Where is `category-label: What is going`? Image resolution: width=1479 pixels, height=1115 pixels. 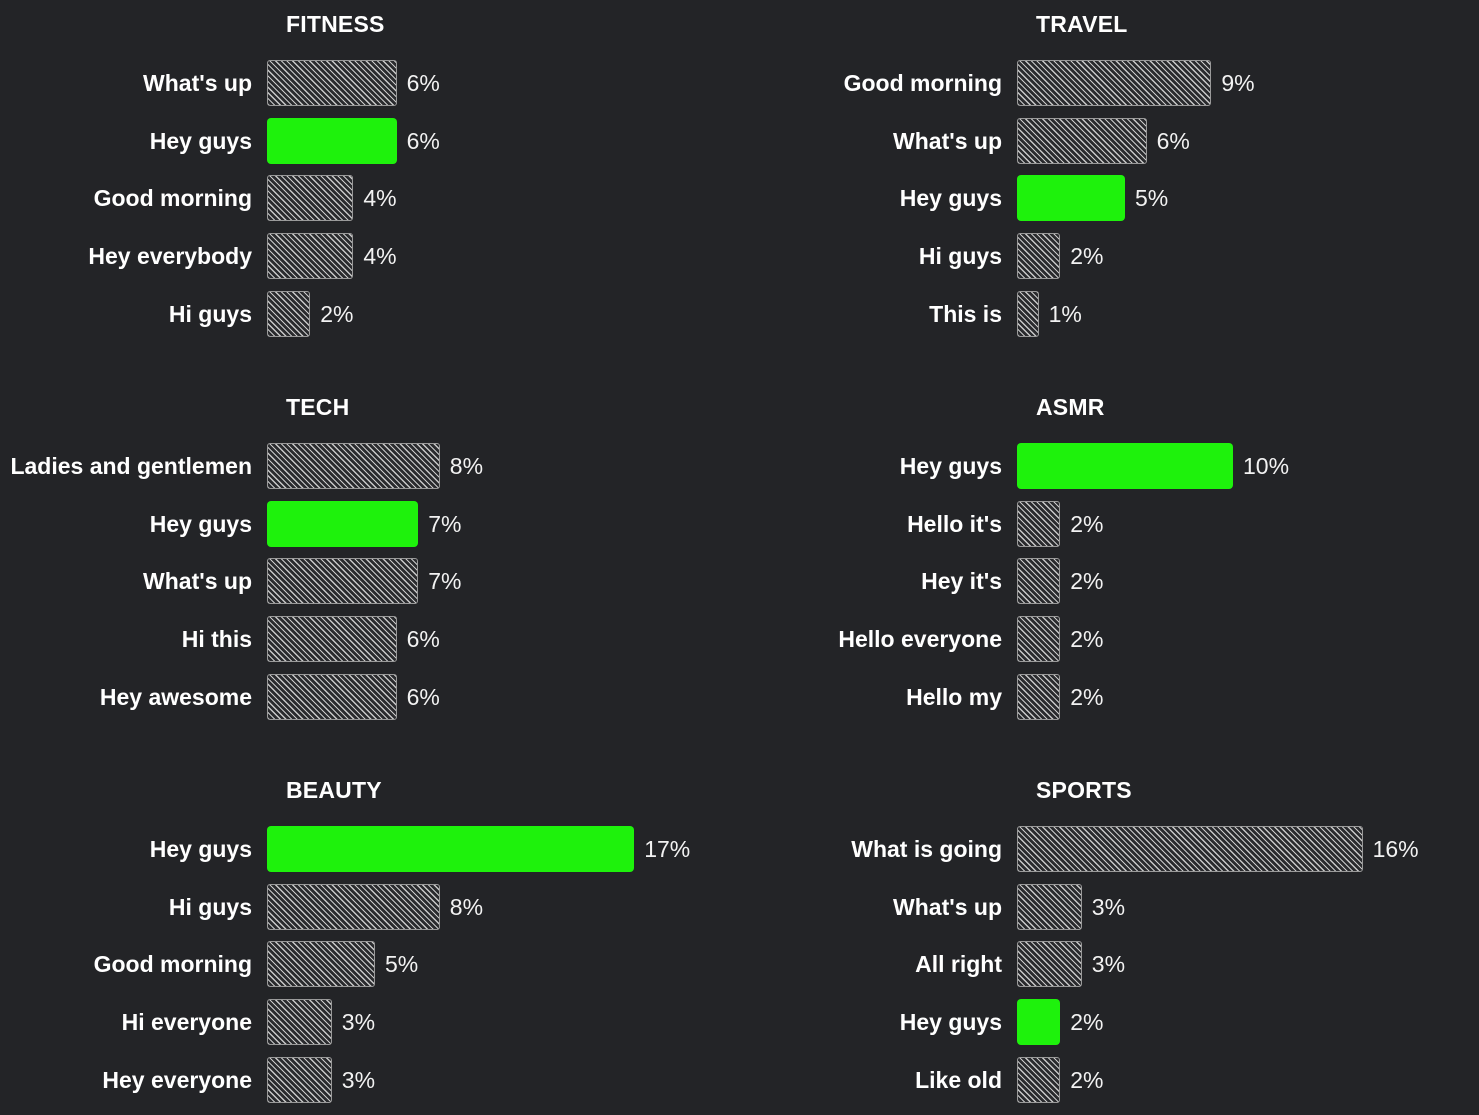 category-label: What is going is located at coordinates (926, 849).